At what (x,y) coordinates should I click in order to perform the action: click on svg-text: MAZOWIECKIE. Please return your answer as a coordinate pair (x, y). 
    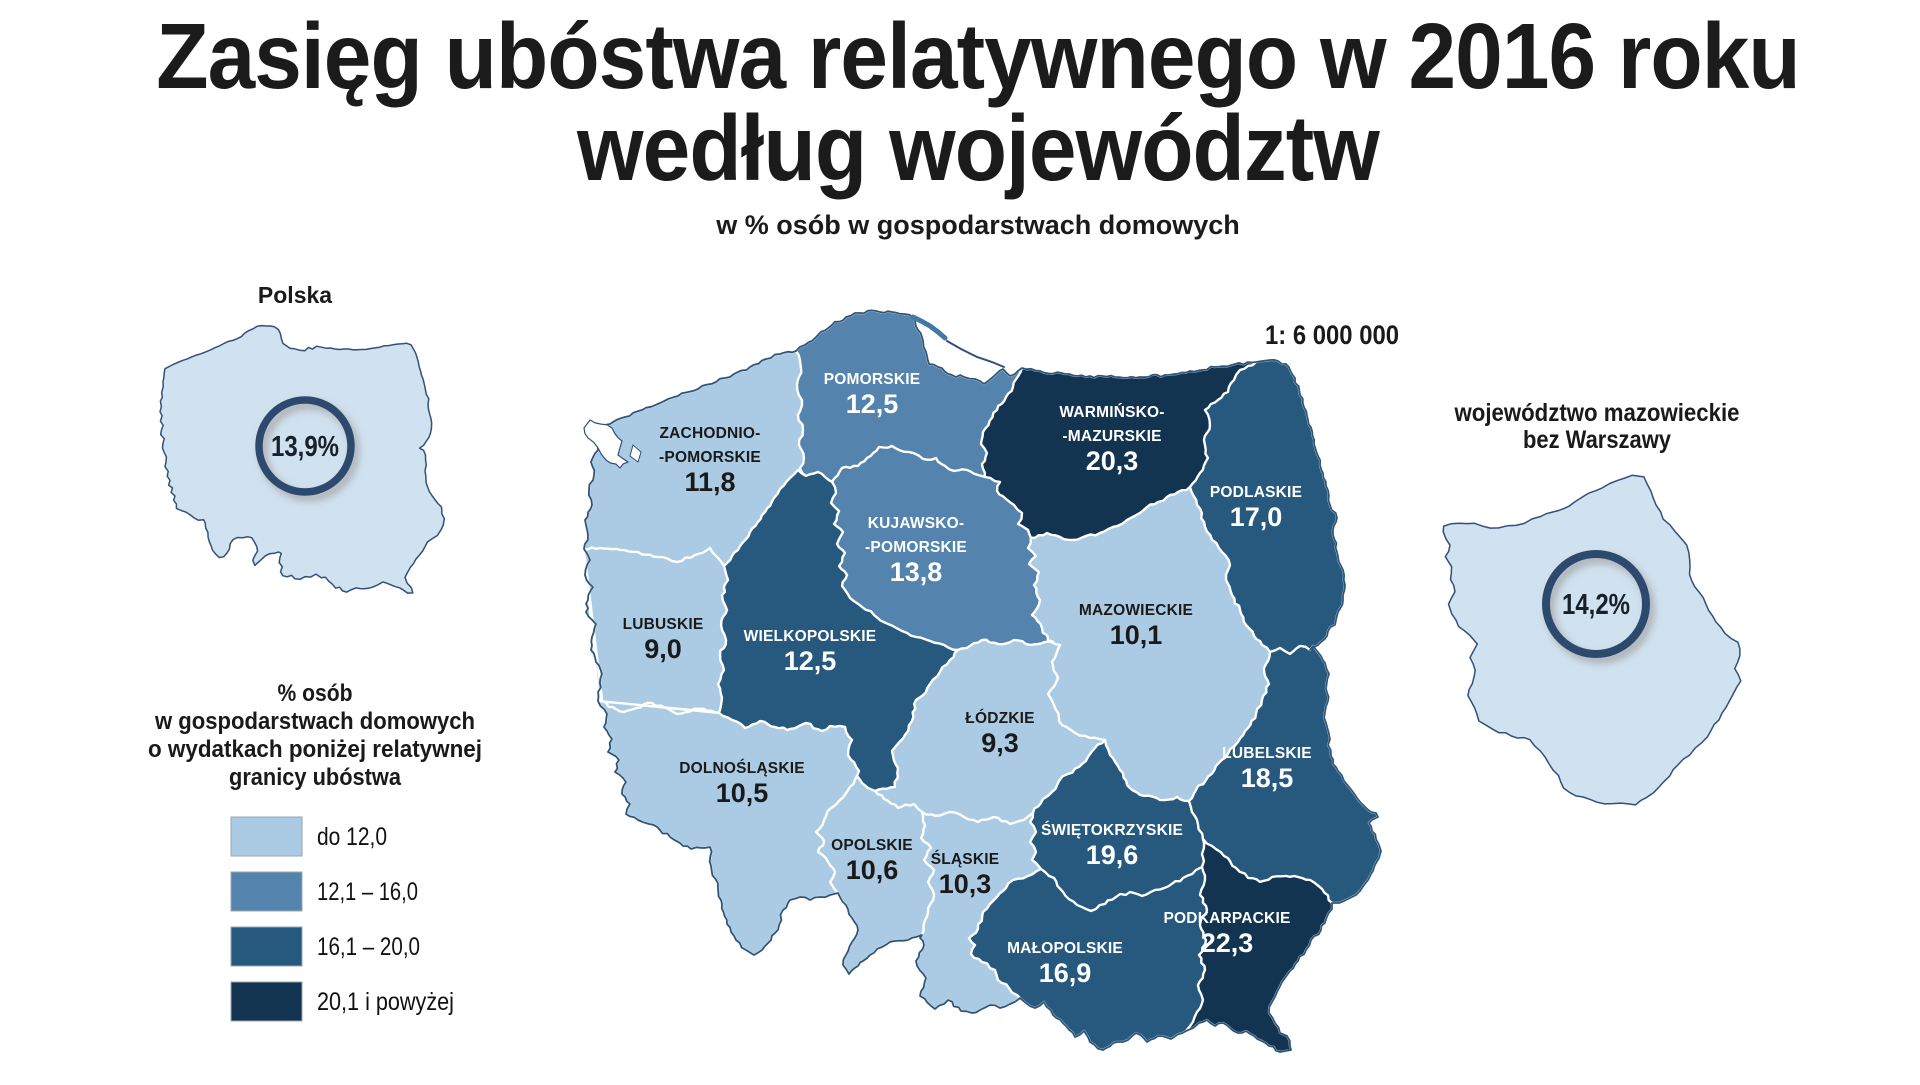
    Looking at the image, I should click on (1136, 610).